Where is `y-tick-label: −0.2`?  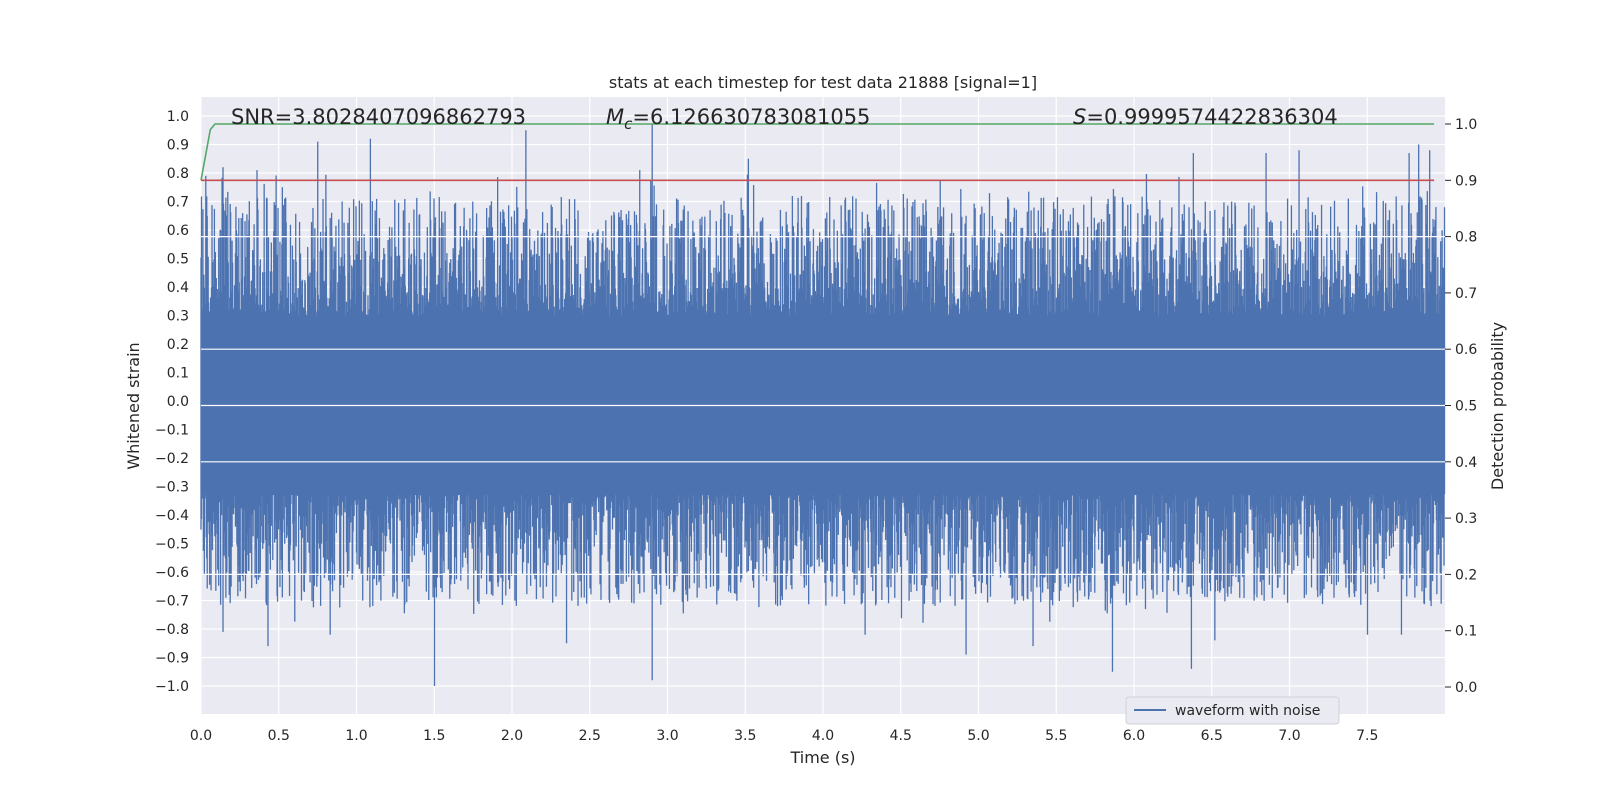 y-tick-label: −0.2 is located at coordinates (172, 459).